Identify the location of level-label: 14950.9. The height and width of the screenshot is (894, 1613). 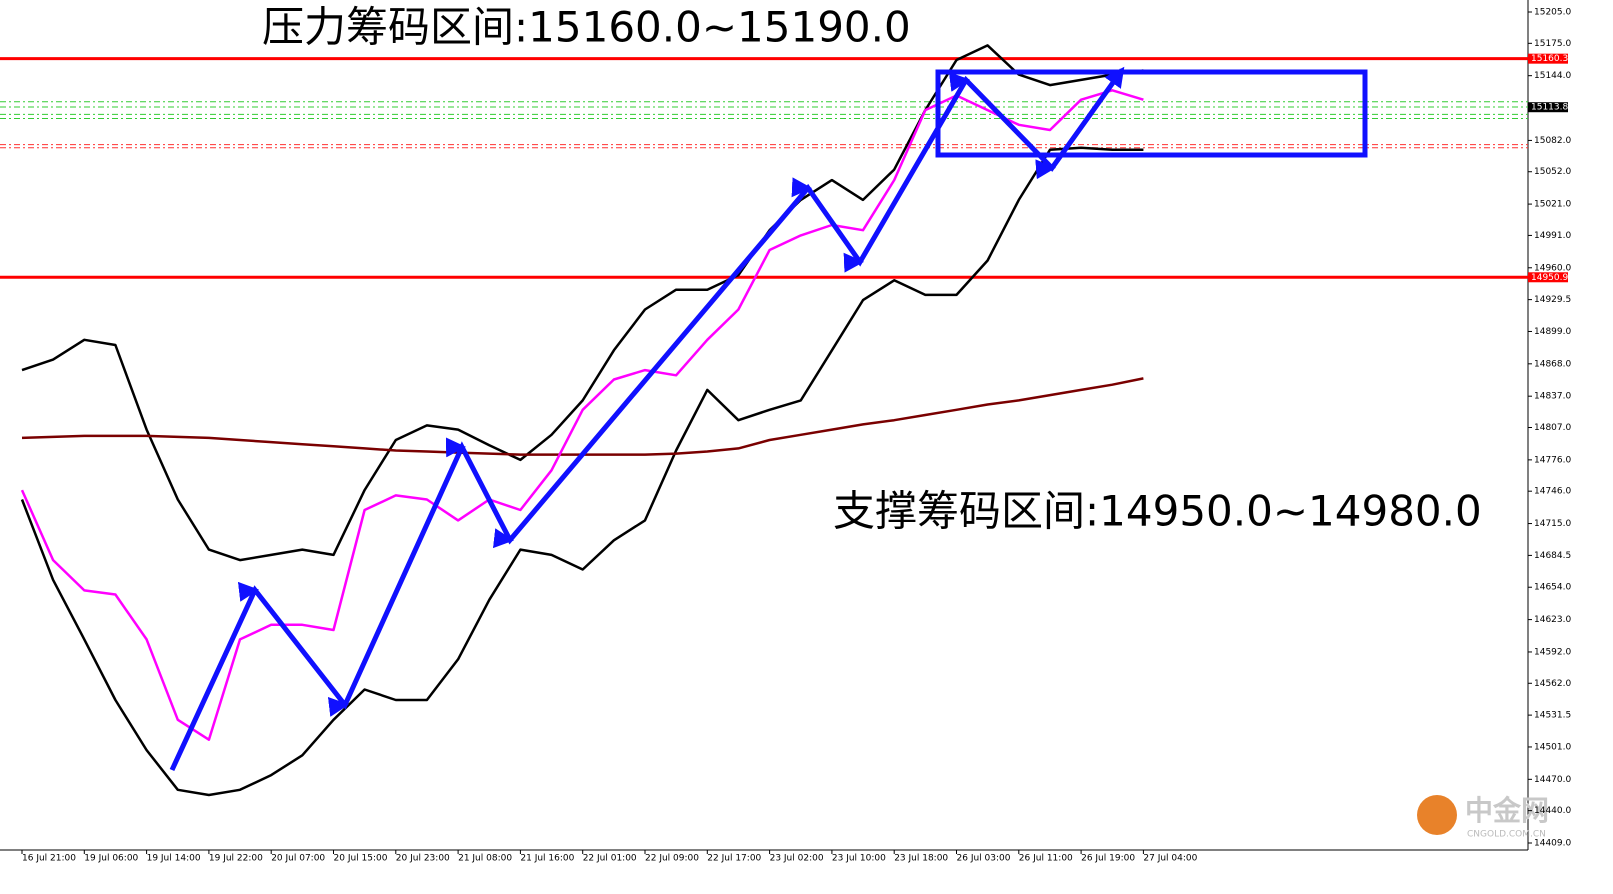
(1549, 278).